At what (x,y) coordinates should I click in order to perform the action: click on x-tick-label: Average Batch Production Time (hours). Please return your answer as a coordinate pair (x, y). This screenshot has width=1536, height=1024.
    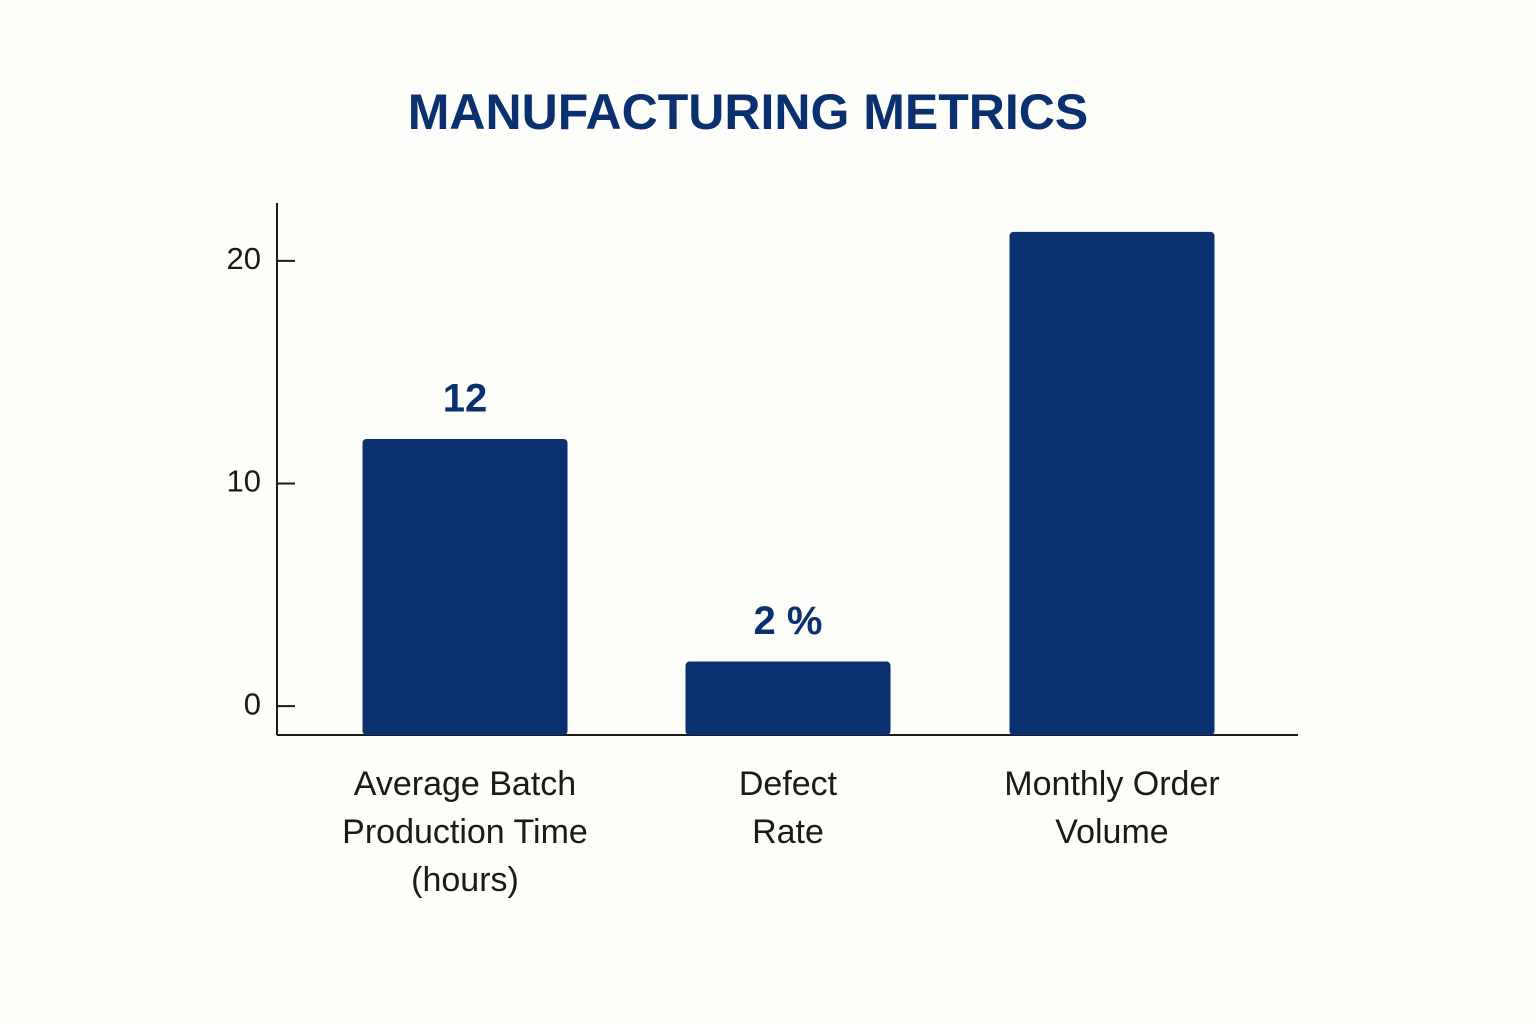
    Looking at the image, I should click on (465, 832).